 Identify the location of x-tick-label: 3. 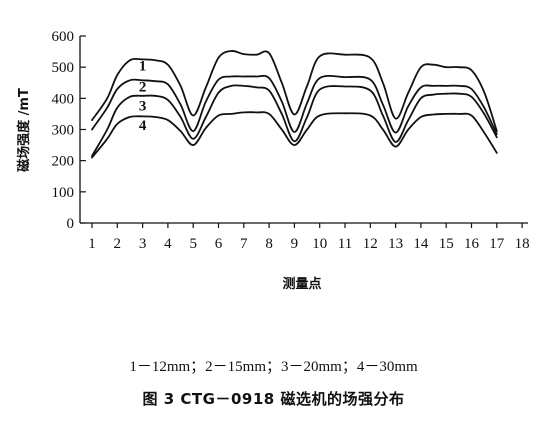
(143, 244).